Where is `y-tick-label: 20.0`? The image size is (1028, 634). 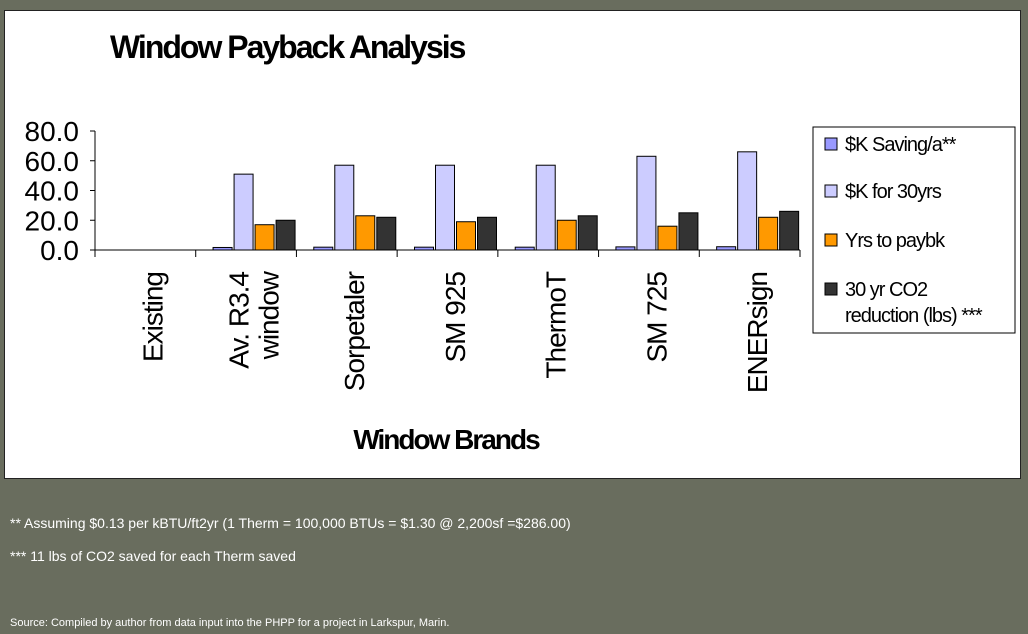
y-tick-label: 20.0 is located at coordinates (52, 220).